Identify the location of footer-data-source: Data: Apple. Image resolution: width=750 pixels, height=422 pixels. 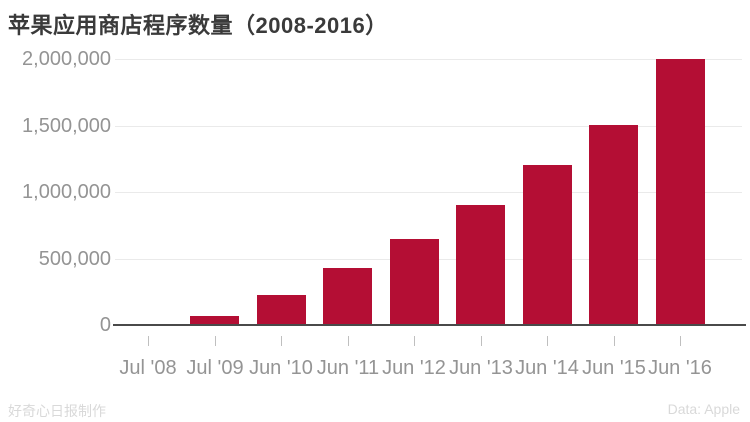
(703, 409).